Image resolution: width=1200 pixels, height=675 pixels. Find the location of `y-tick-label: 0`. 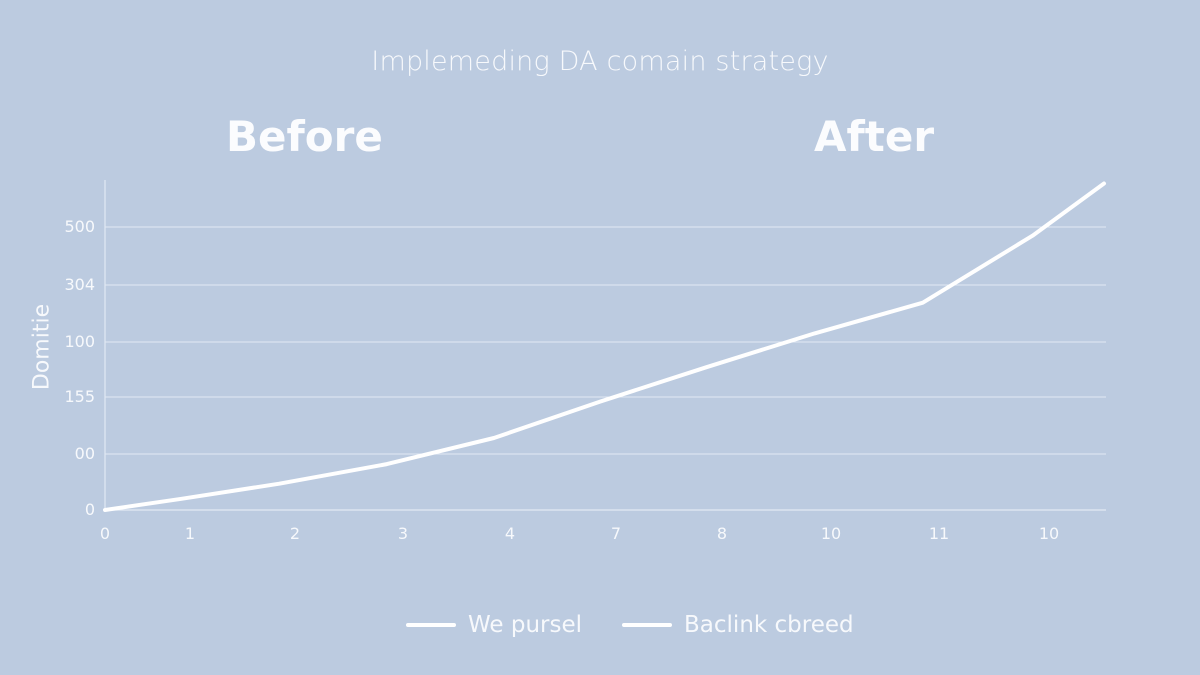

y-tick-label: 0 is located at coordinates (90, 509).